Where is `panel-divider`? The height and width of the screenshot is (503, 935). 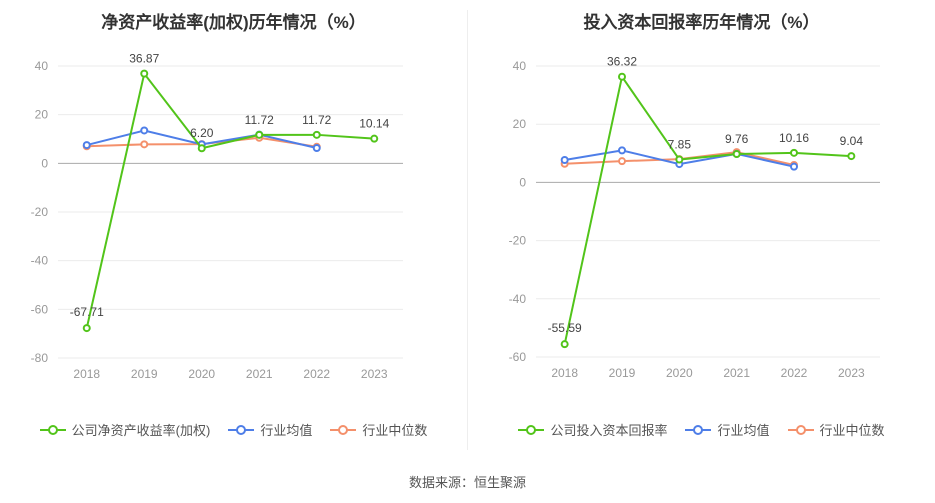
panel-divider is located at coordinates (467, 230).